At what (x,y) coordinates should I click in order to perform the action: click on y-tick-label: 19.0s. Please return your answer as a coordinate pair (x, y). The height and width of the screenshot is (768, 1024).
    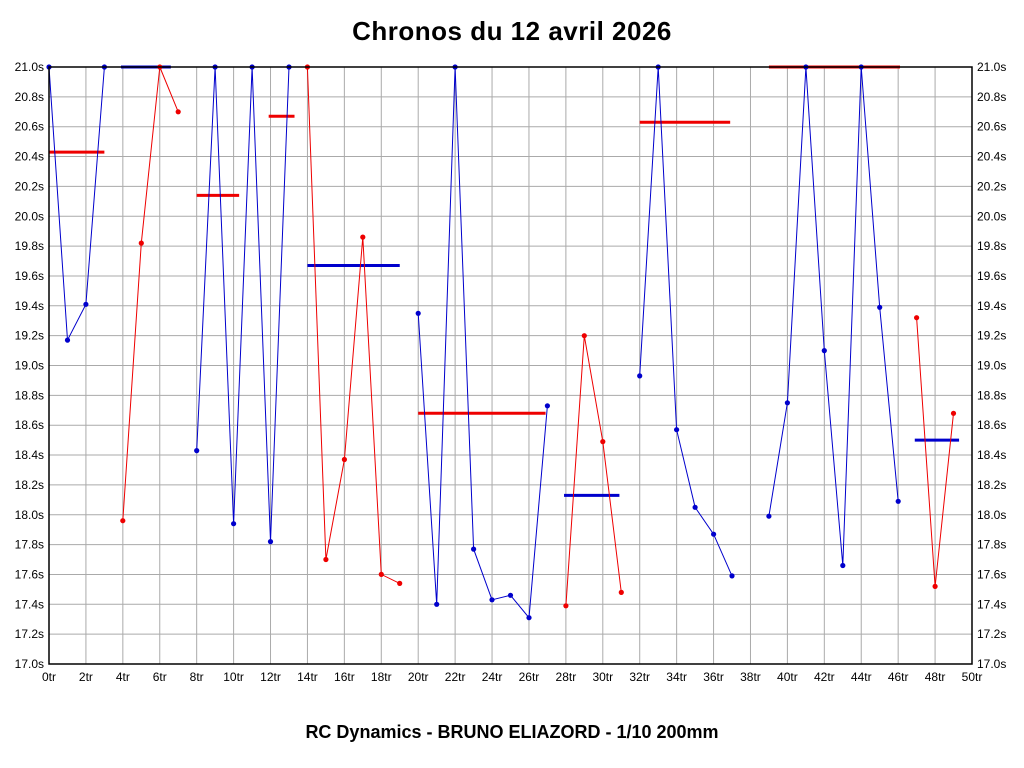
    Looking at the image, I should click on (29, 366).